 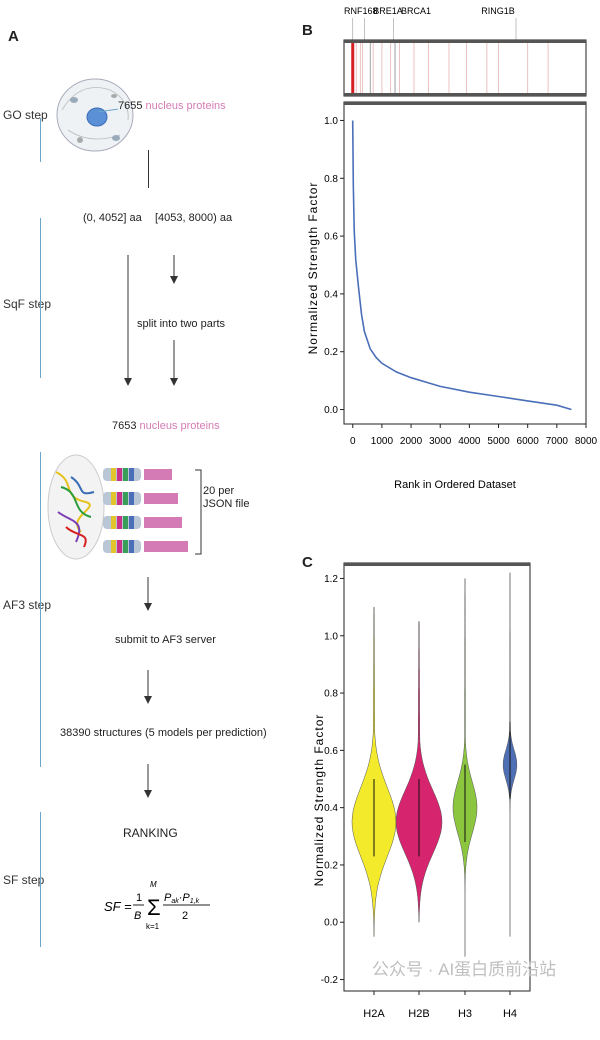 What do you see at coordinates (330, 980) in the screenshot?
I see `y-tick-label-c: -0.2` at bounding box center [330, 980].